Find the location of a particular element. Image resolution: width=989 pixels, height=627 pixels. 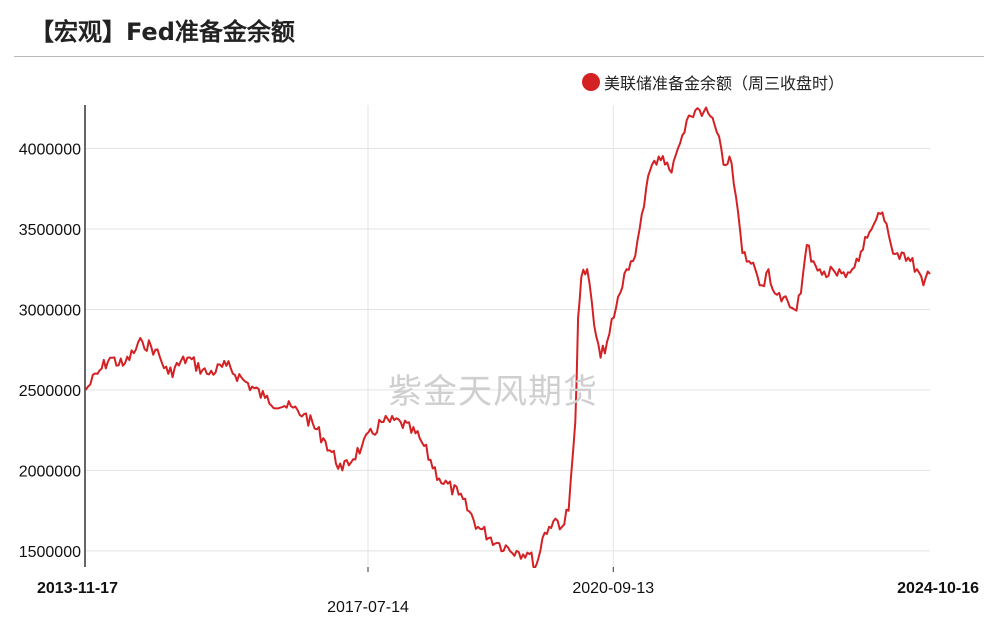

legend-marker-icon is located at coordinates (591, 82).